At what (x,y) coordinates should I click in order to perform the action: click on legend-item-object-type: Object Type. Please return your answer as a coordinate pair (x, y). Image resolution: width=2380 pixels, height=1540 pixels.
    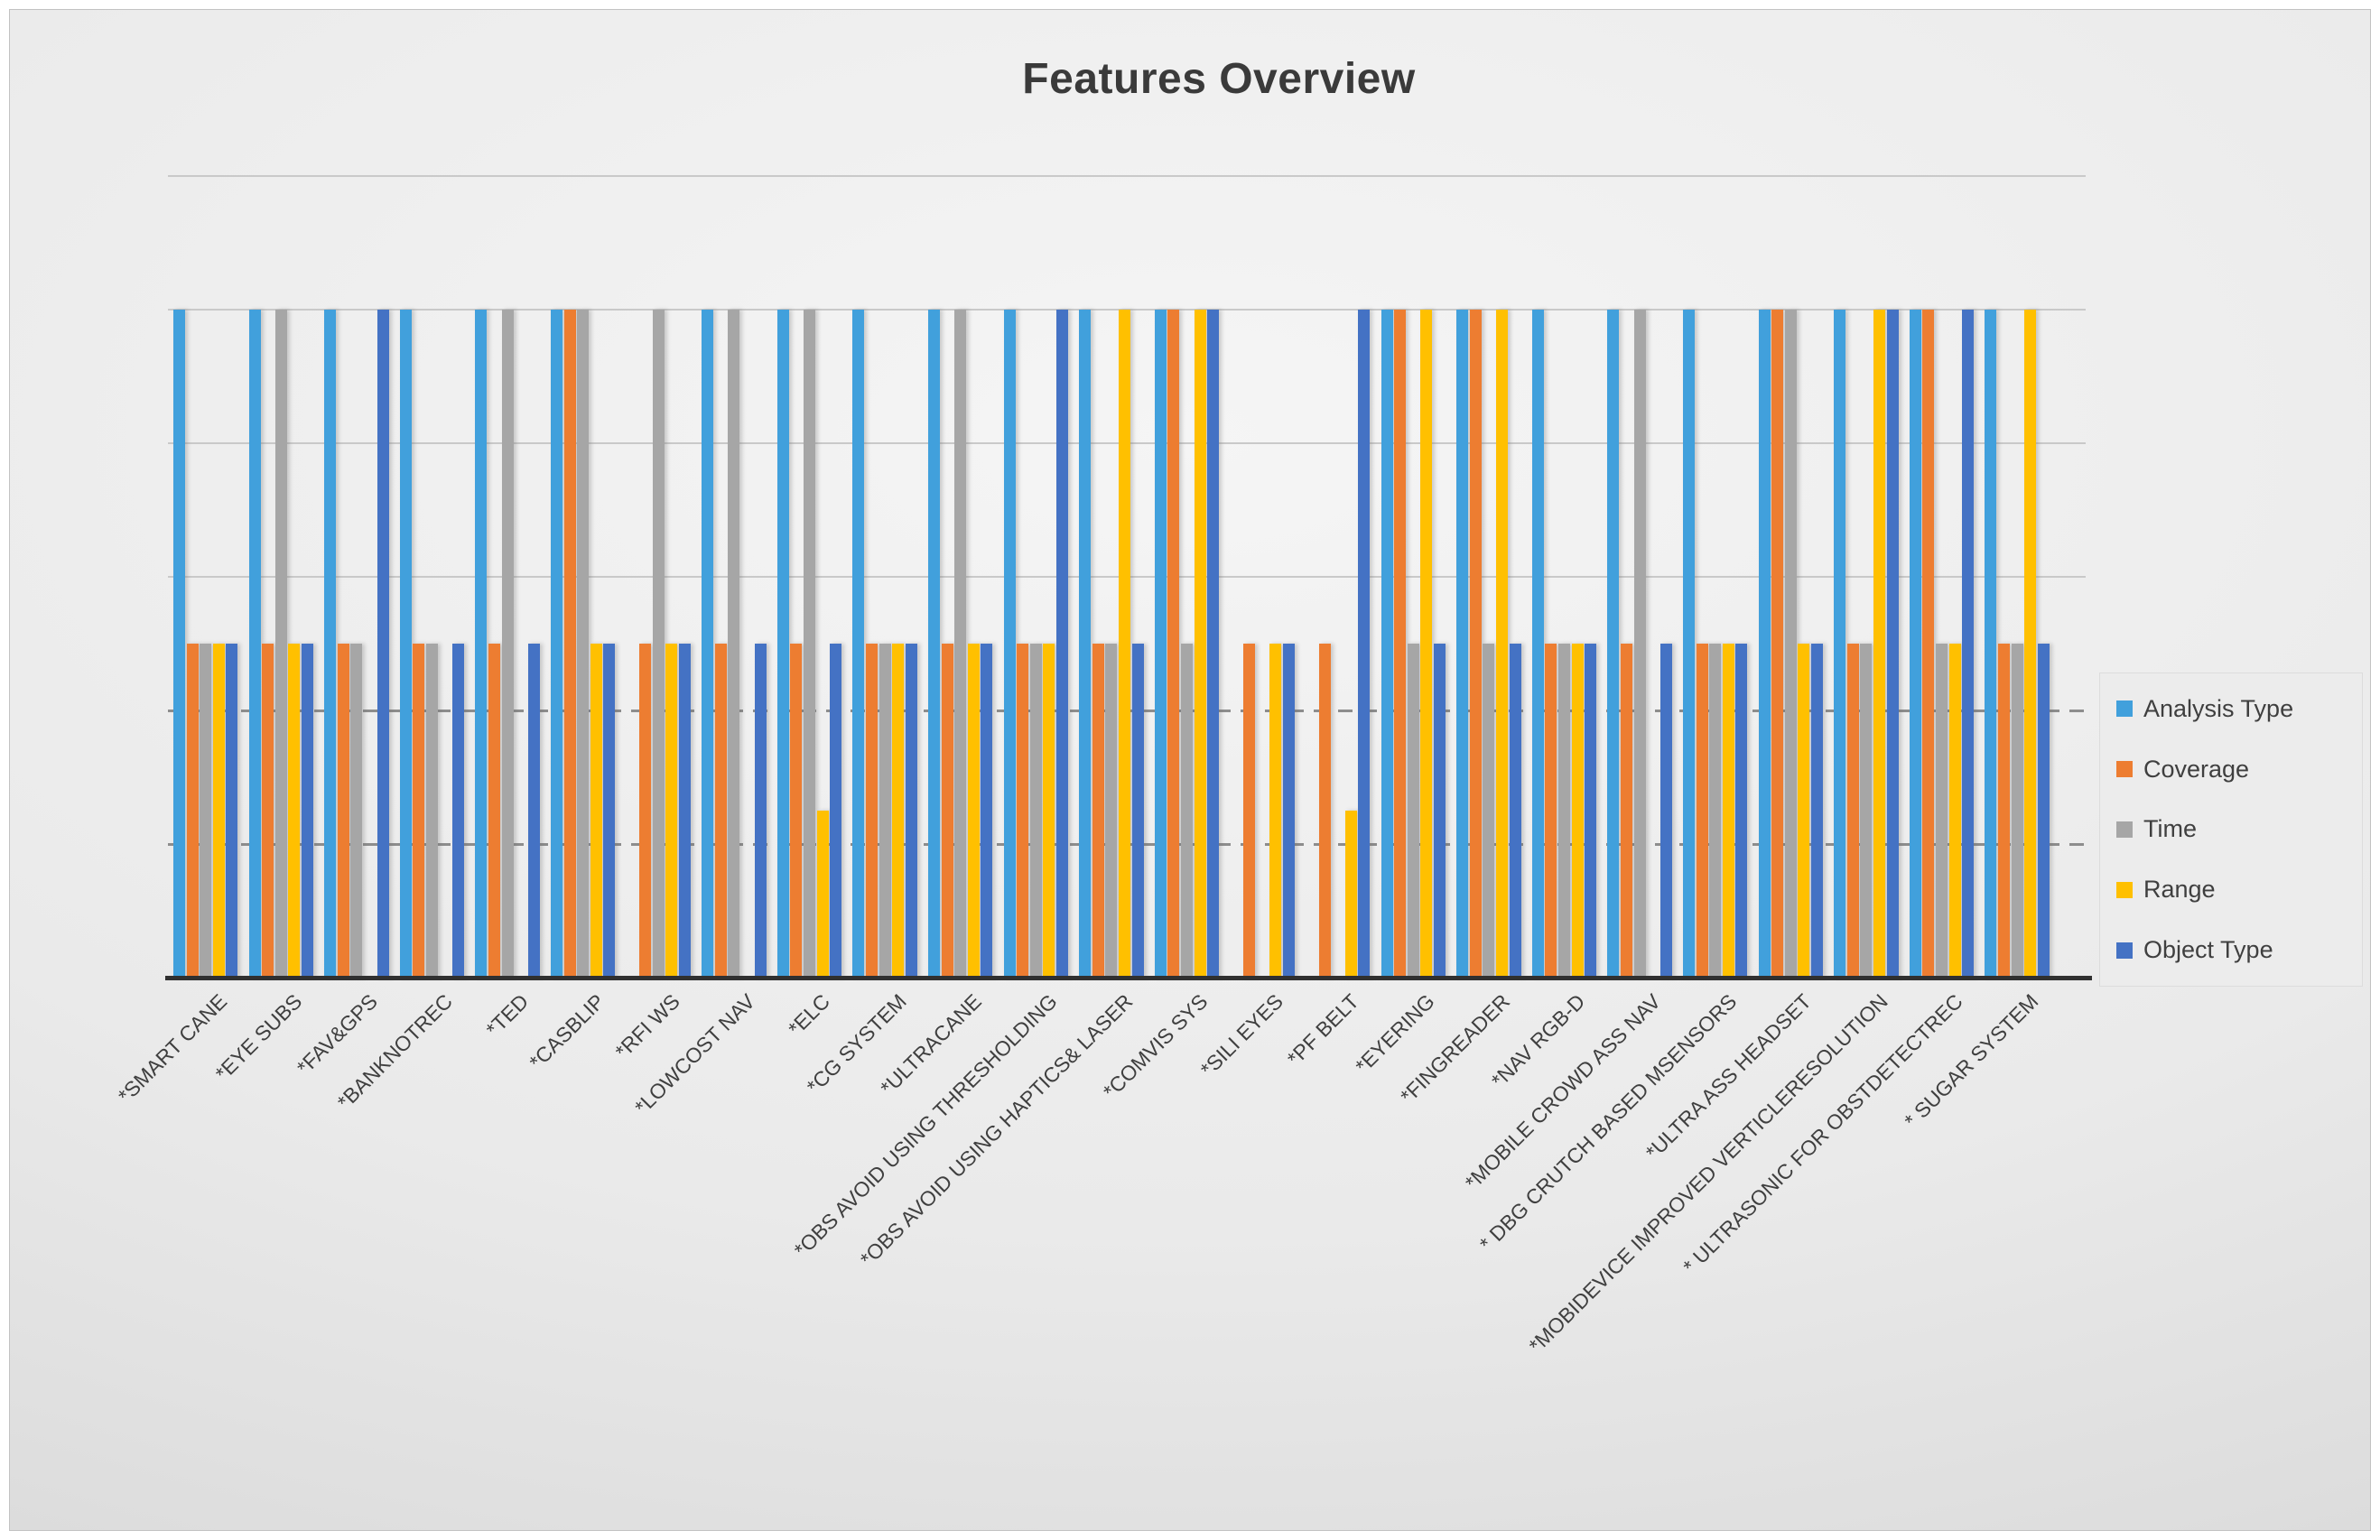
    Looking at the image, I should click on (2239, 950).